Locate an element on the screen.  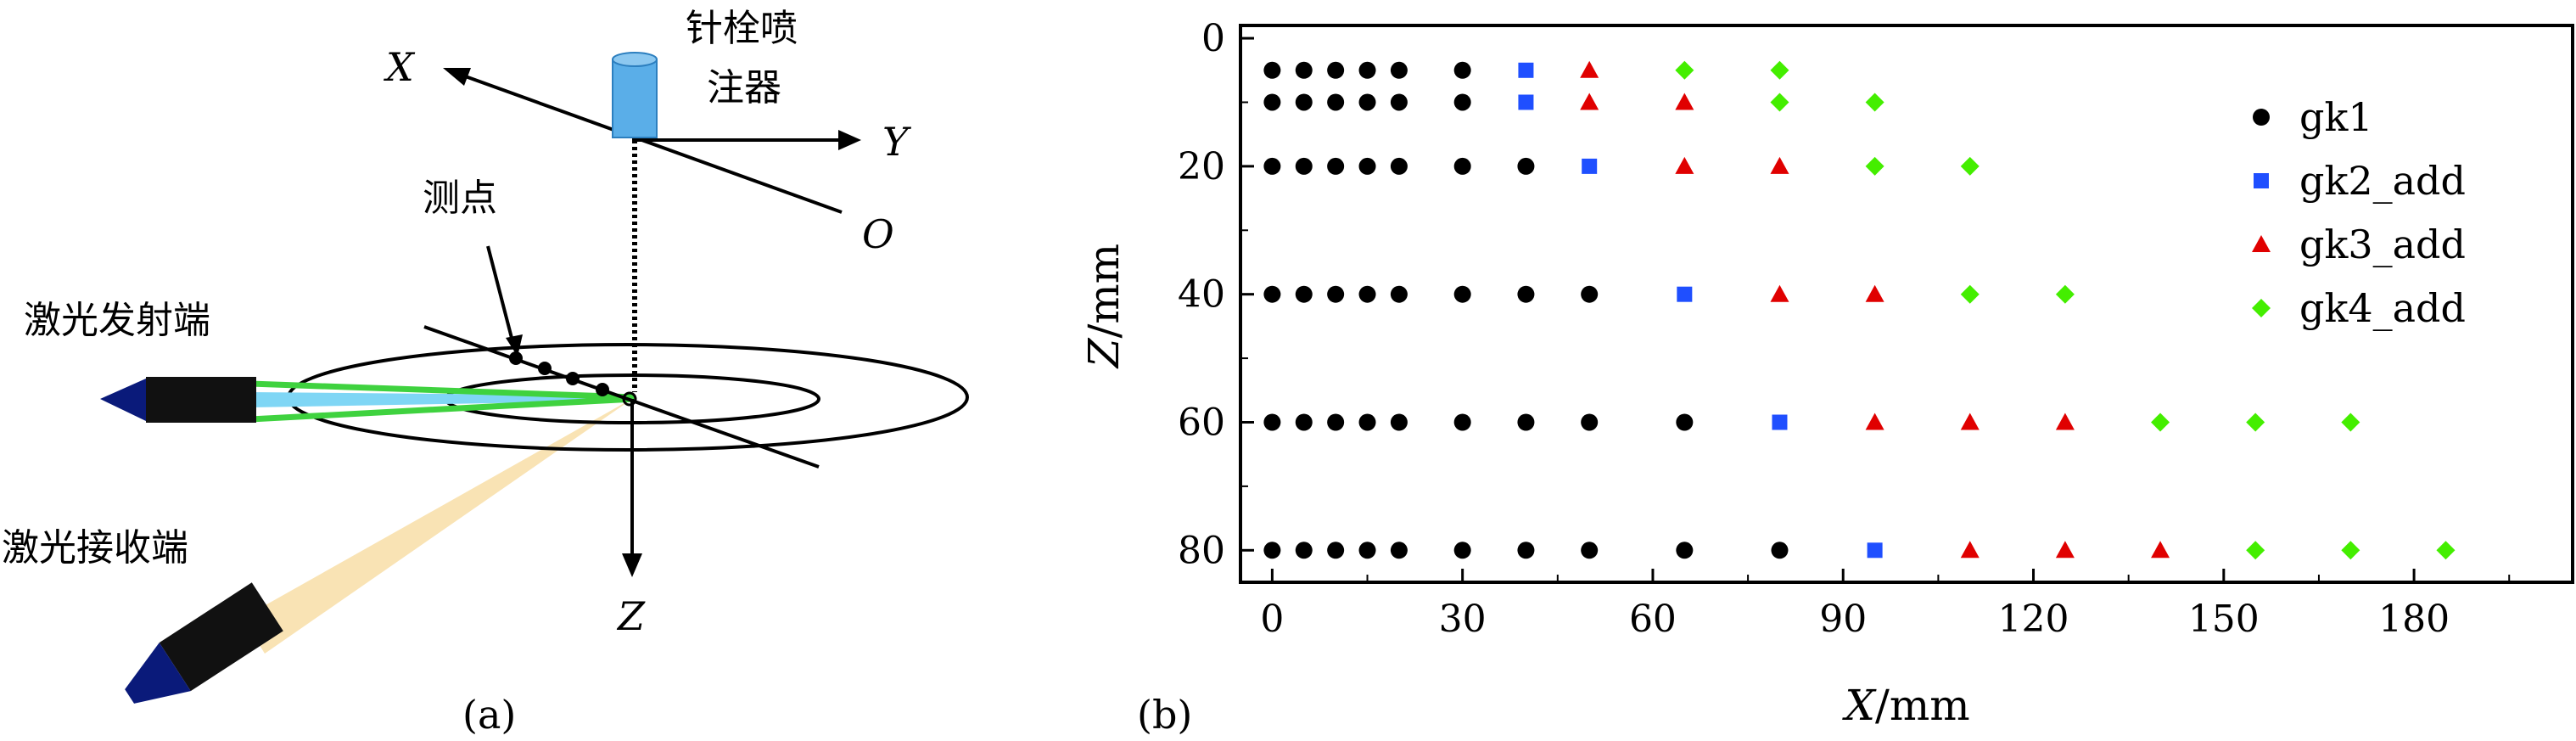
laser-emitter-tip is located at coordinates (123, 400).